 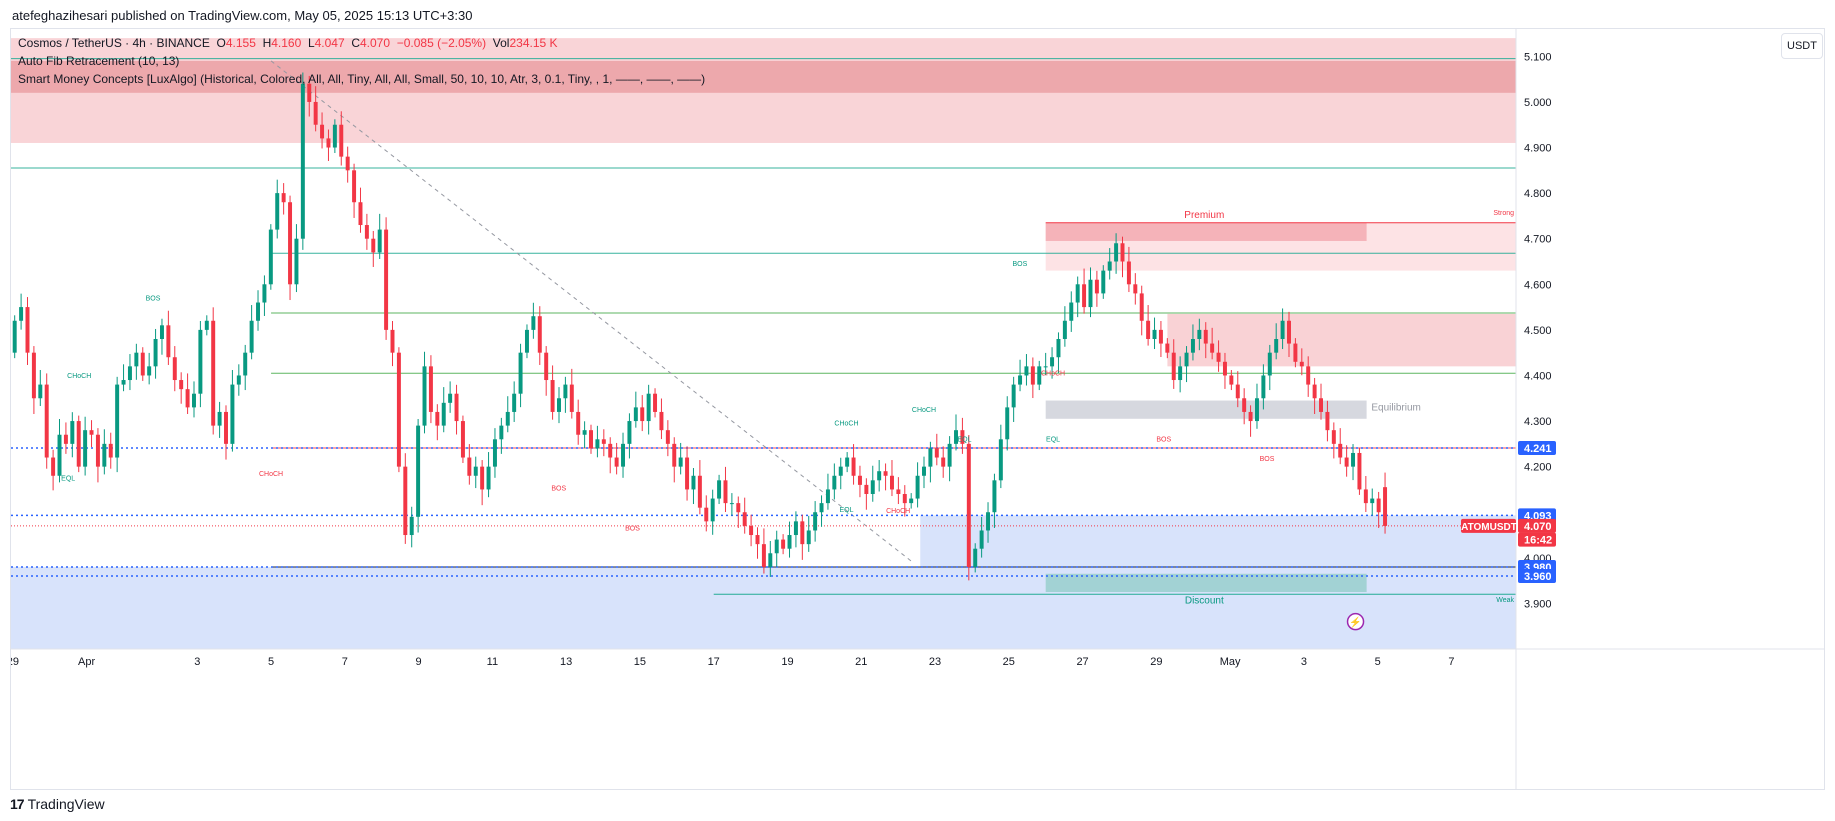 I want to click on discount-zone-upper, so click(x=1218, y=541).